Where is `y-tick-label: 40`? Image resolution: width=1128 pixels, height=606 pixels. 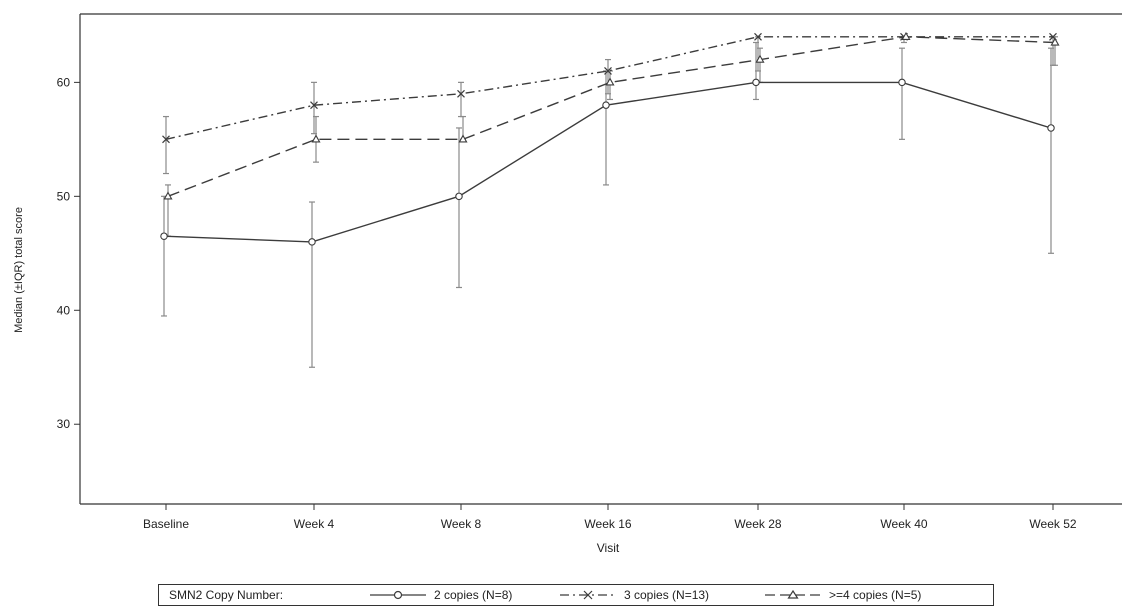
y-tick-label: 40 is located at coordinates (64, 310).